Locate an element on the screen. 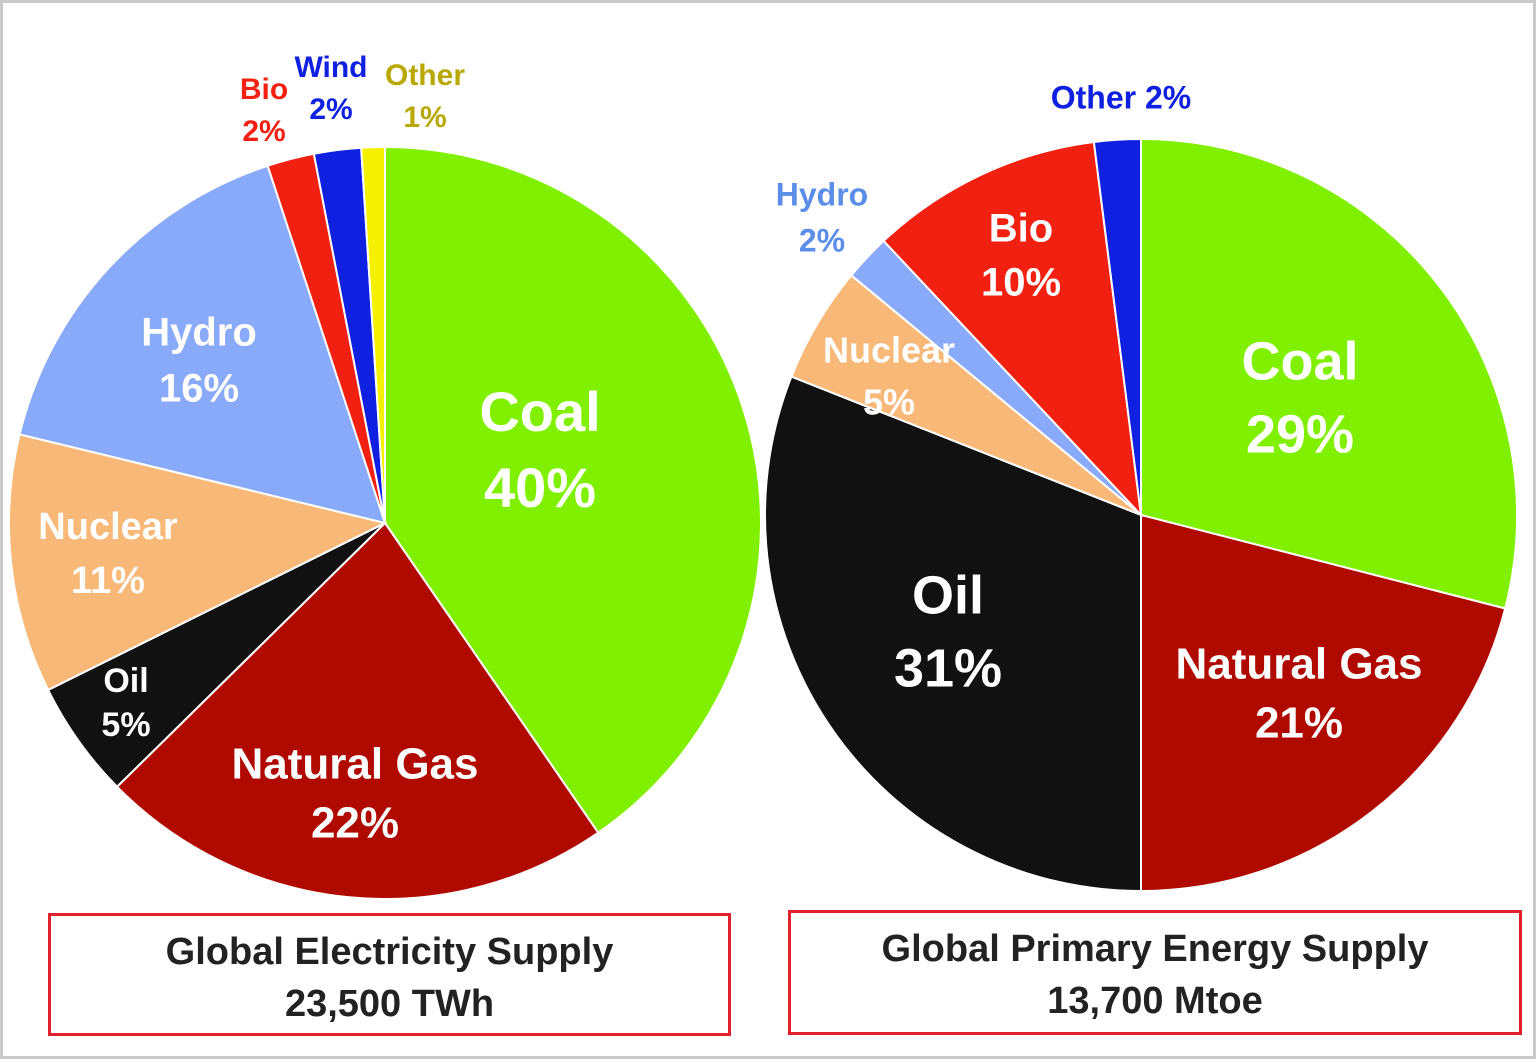 This screenshot has height=1062, width=1536. slice-coal is located at coordinates (1329, 373).